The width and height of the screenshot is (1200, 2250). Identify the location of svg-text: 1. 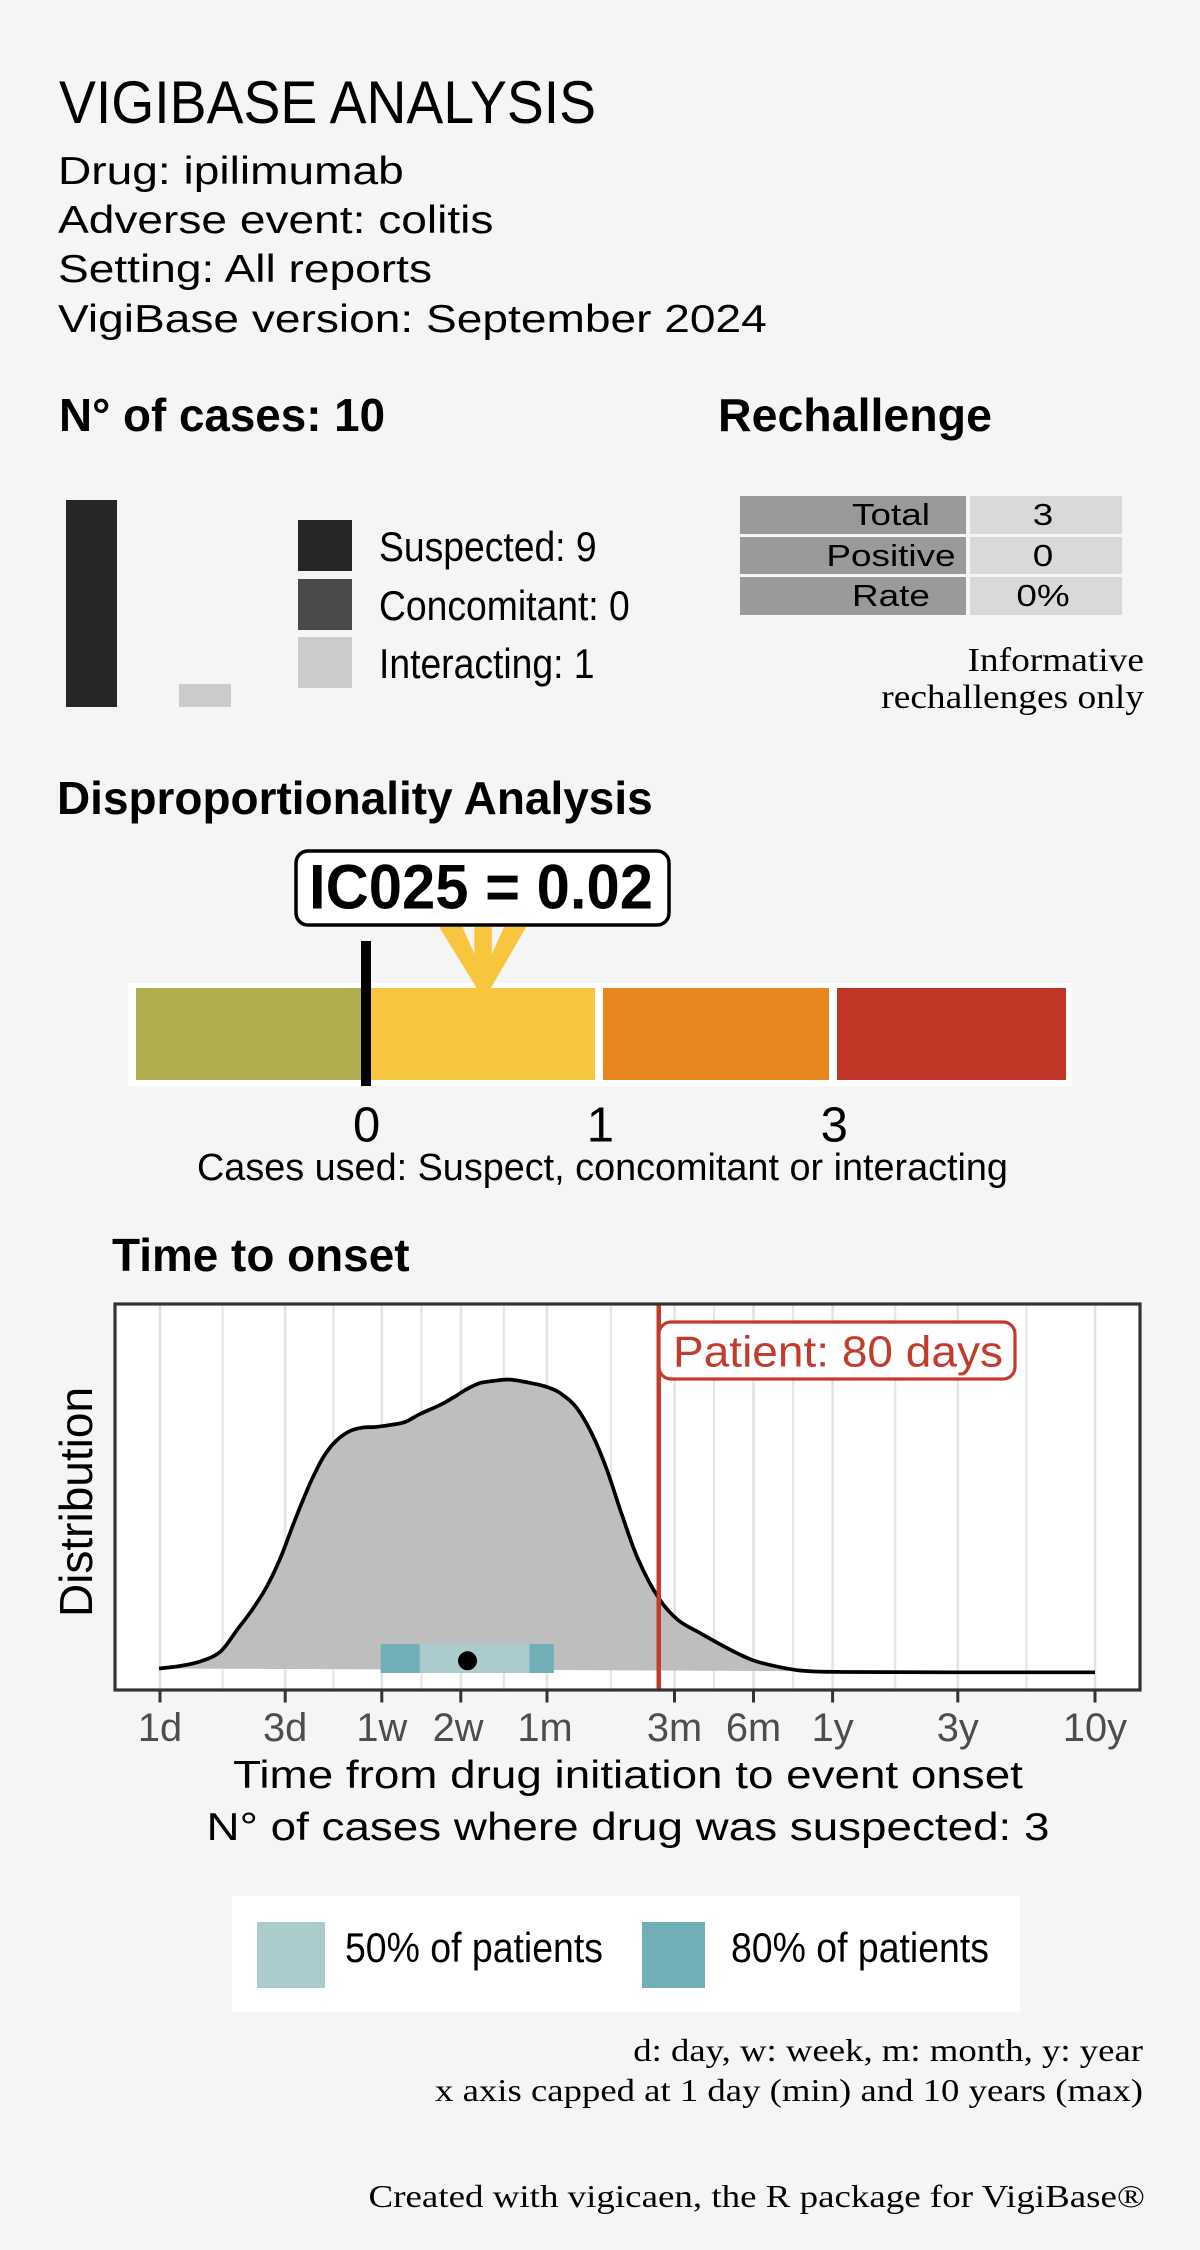
(600, 1124).